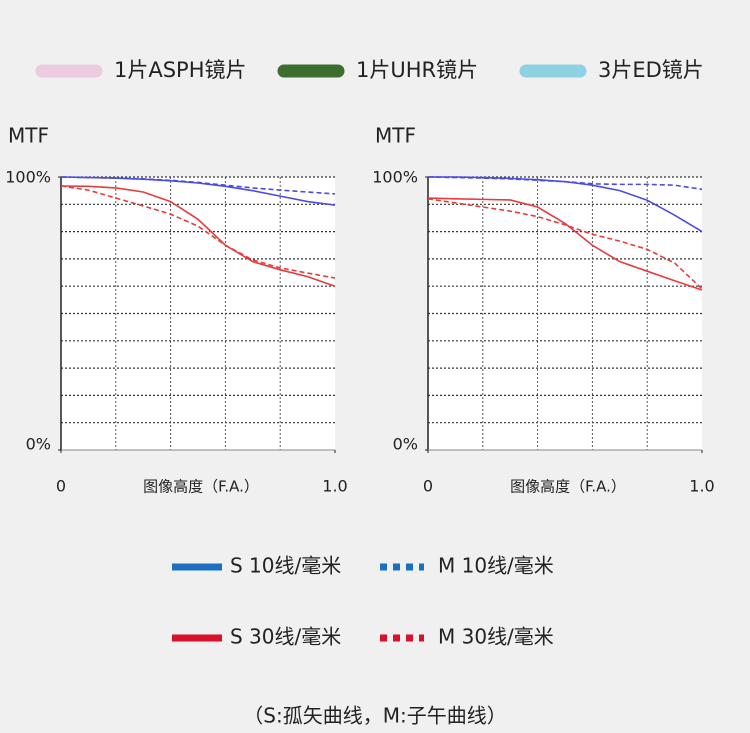 The height and width of the screenshot is (733, 750). Describe the element at coordinates (496, 566) in the screenshot. I see `legend-label: M 10线/毫米` at that location.